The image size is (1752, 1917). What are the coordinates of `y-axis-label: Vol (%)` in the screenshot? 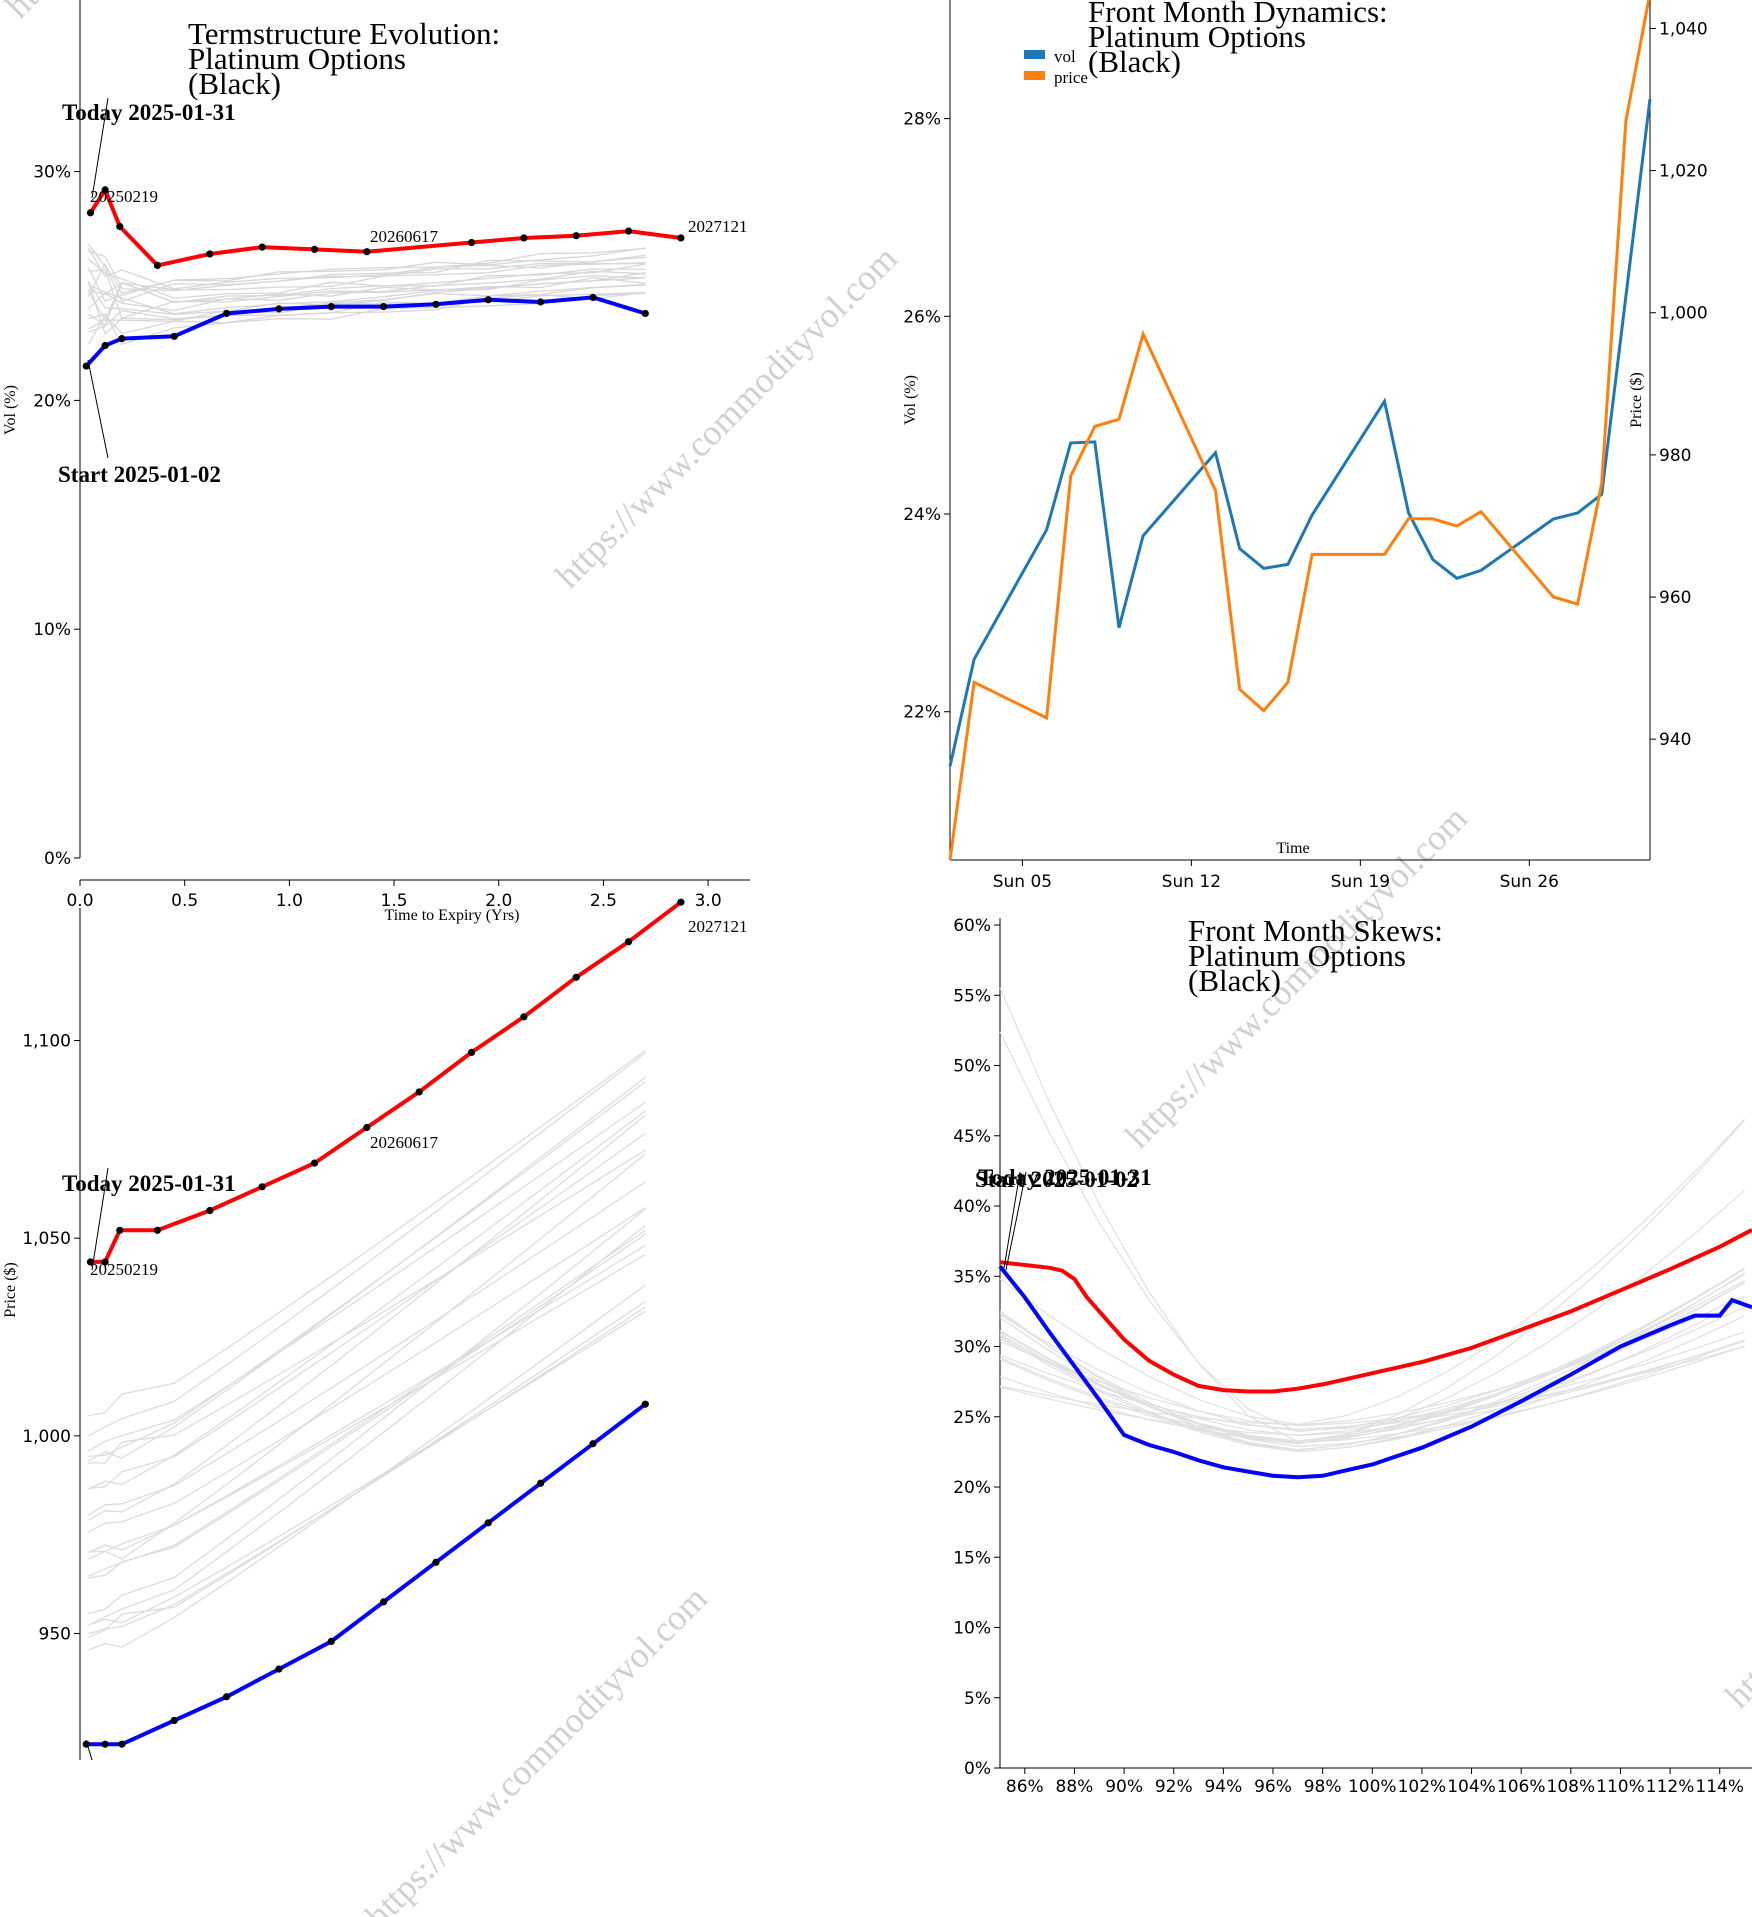 It's located at (10, 410).